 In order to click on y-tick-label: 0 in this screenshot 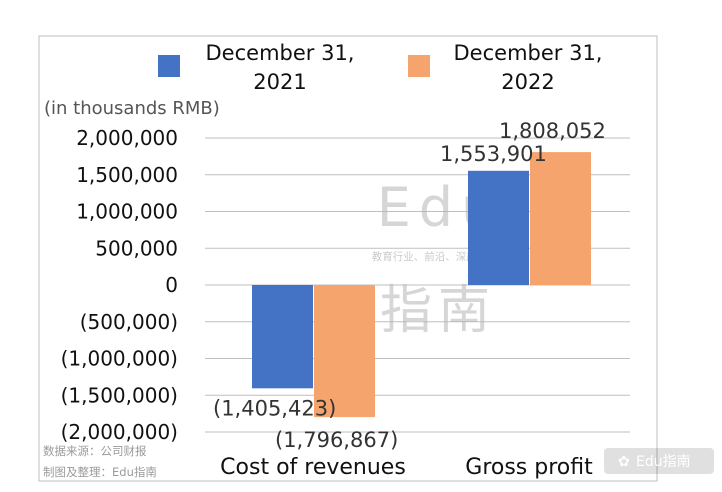, I will do `click(171, 285)`.